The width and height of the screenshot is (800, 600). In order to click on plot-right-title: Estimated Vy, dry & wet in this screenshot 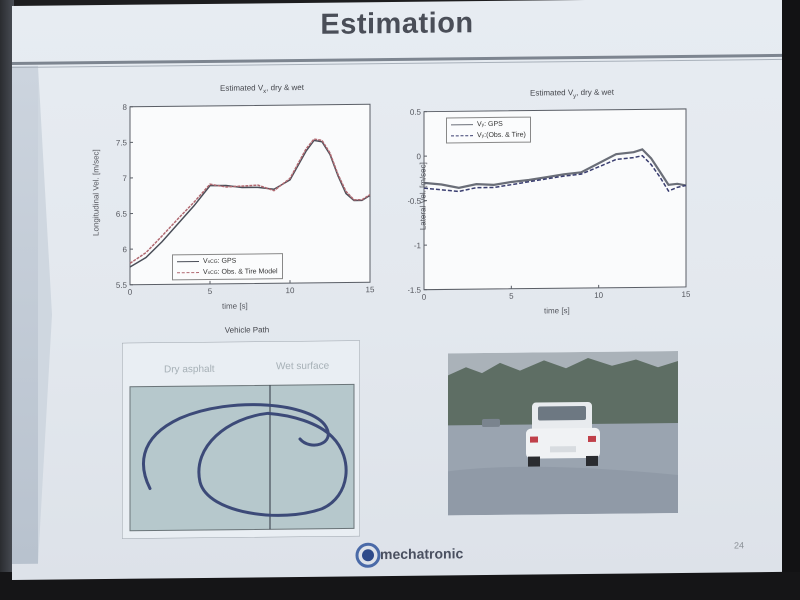, I will do `click(572, 94)`.